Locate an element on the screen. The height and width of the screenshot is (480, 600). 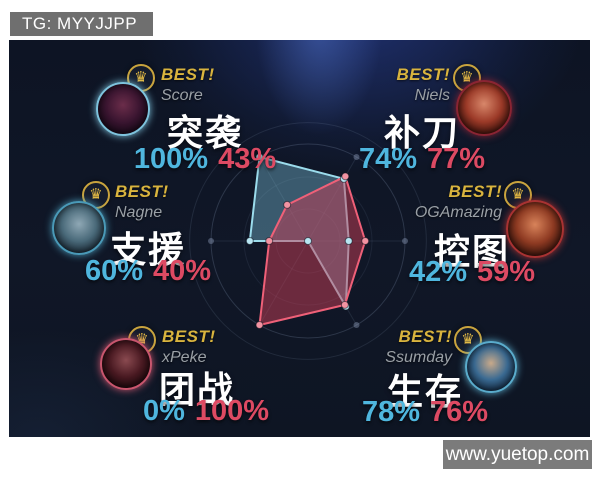
blue-team-value: 78% is located at coordinates (390, 412).